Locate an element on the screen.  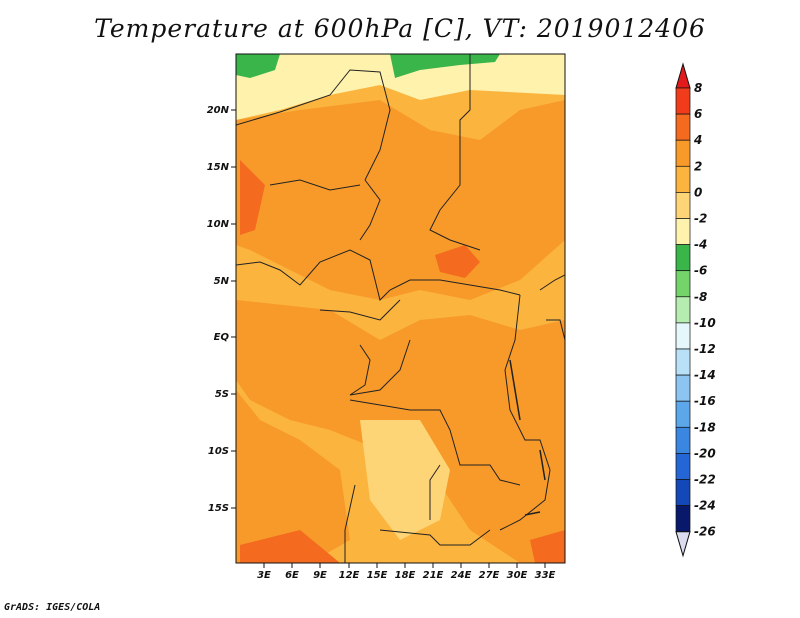
colorbar-top-arrow is located at coordinates (683, 75).